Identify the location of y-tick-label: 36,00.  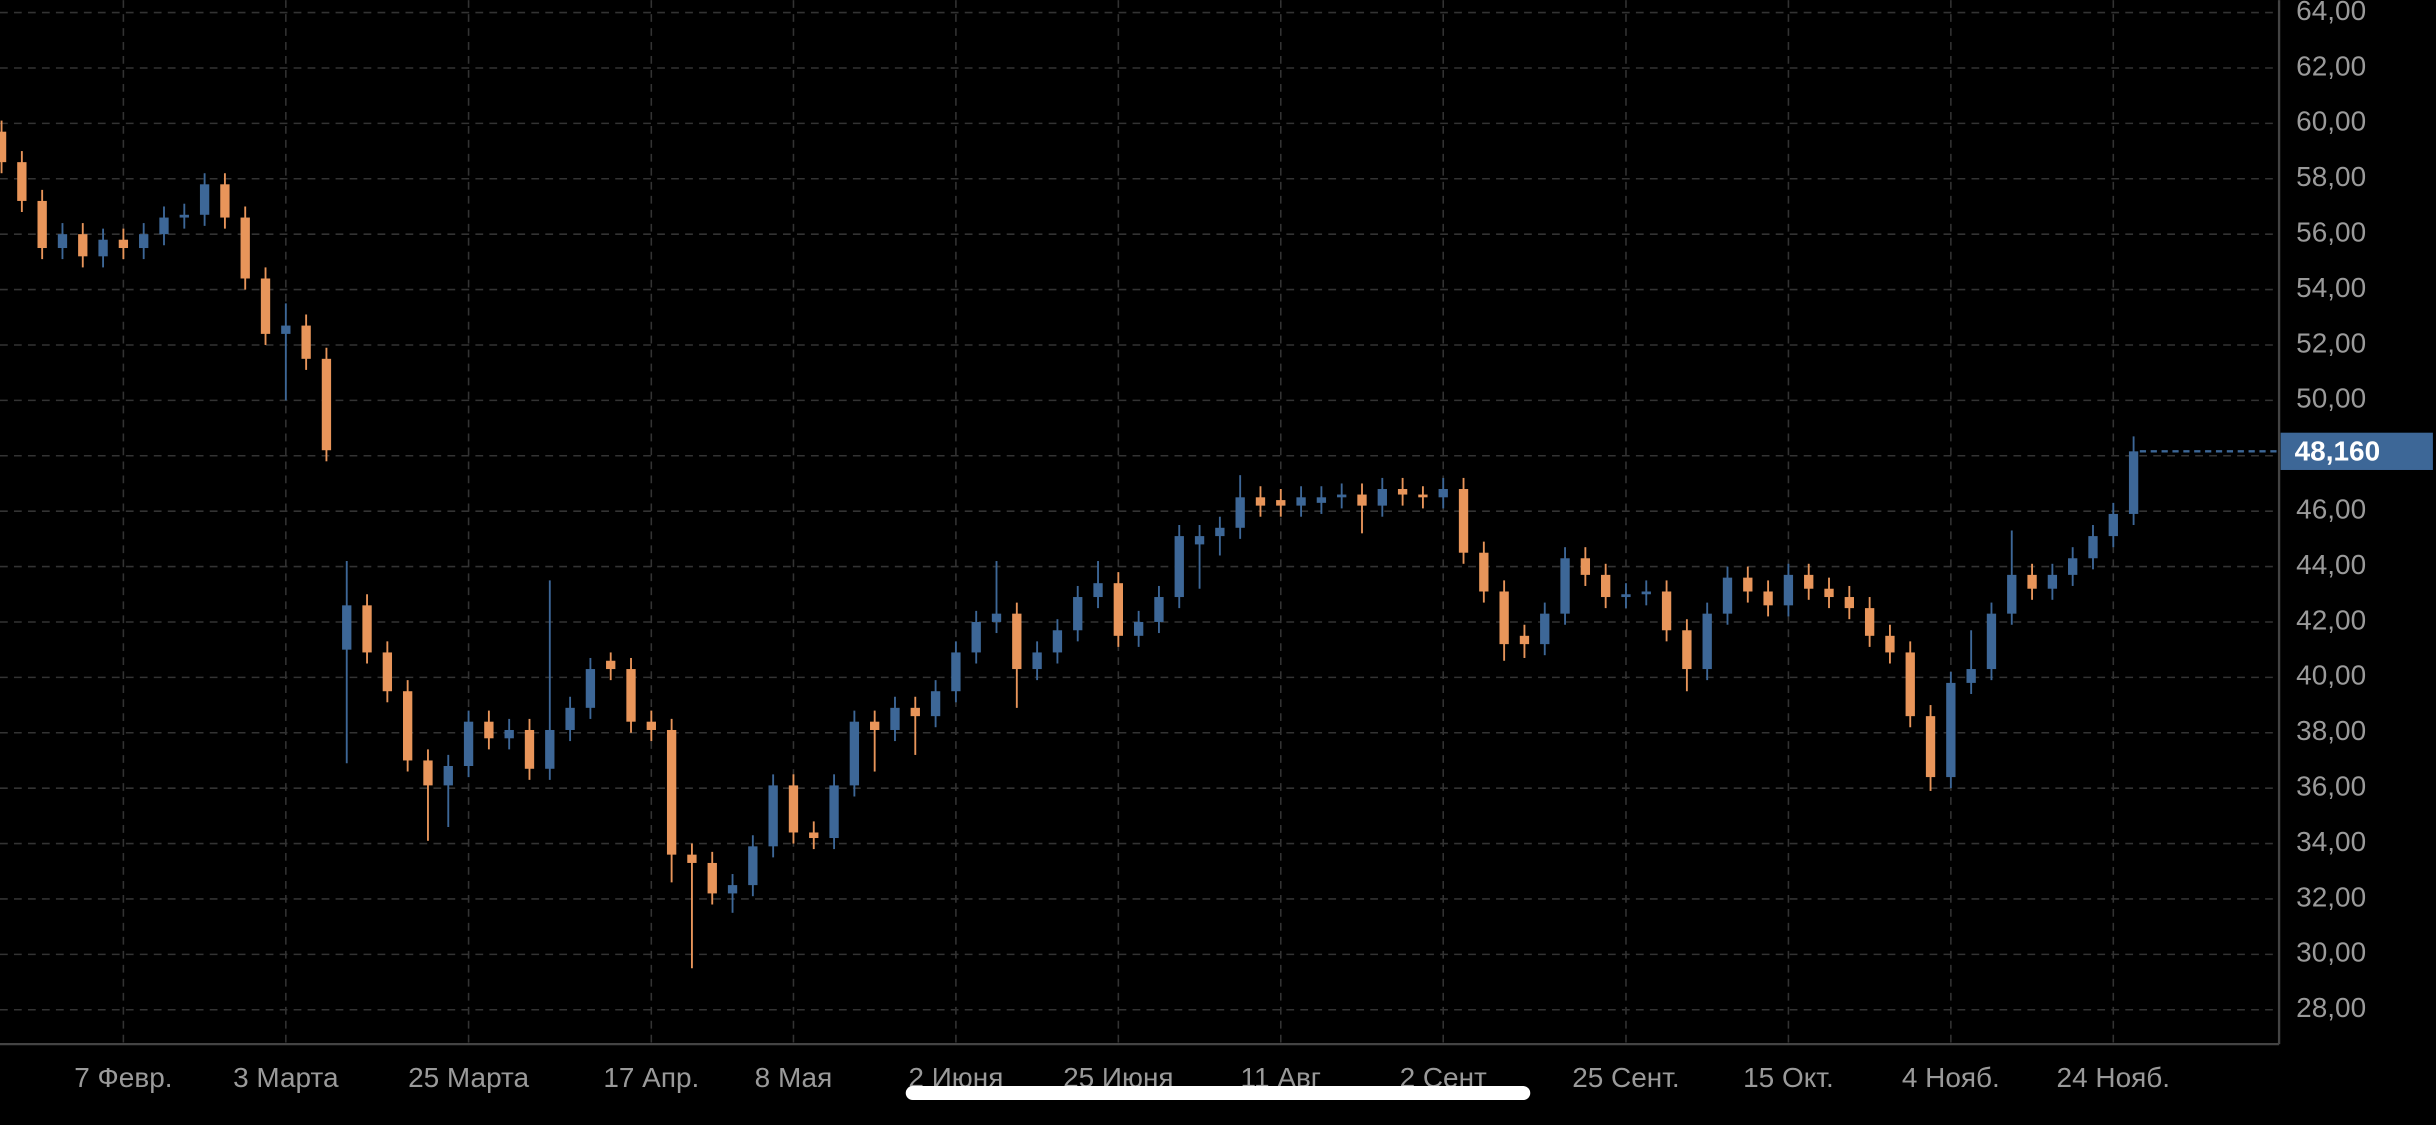
(2331, 786).